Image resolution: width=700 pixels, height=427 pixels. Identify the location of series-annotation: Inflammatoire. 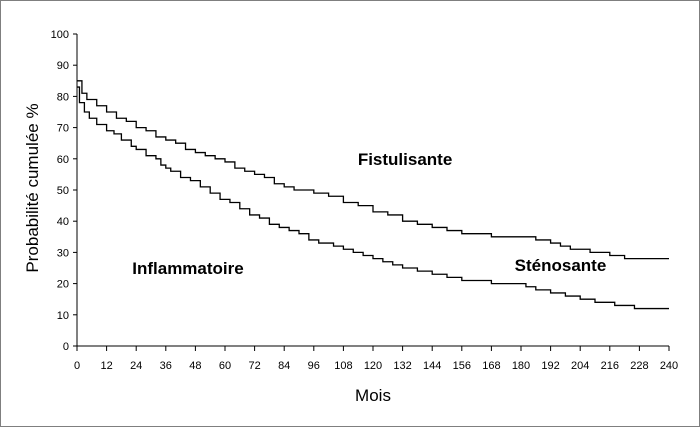
(187, 268).